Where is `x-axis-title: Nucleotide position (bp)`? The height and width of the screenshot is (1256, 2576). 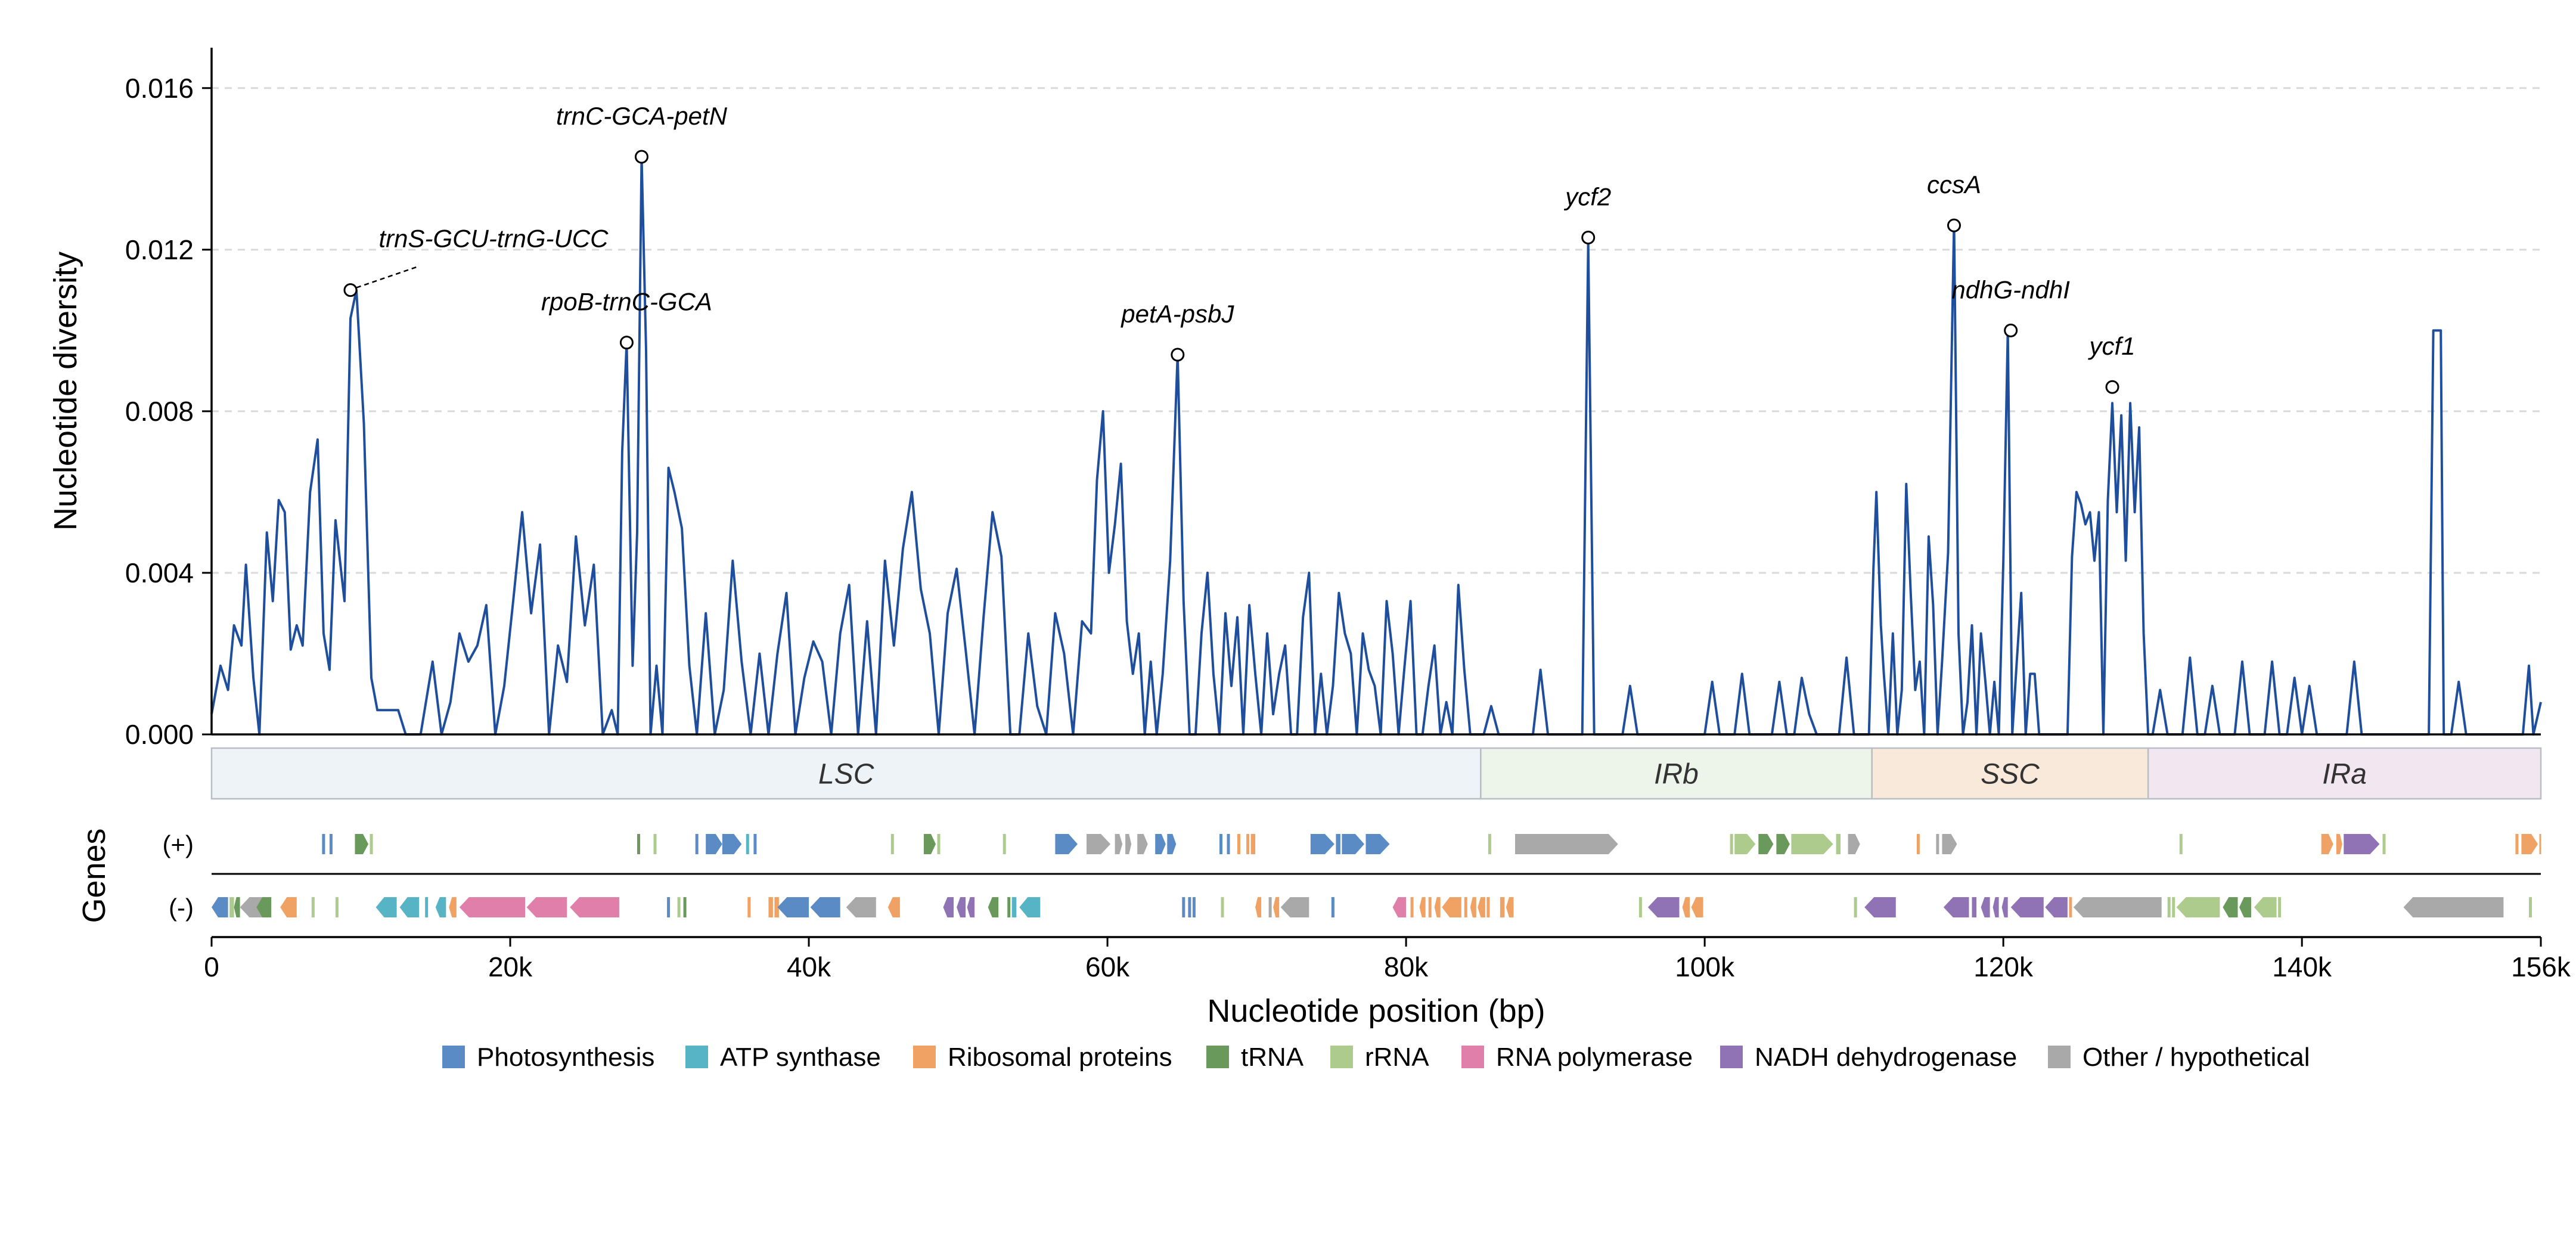
x-axis-title: Nucleotide position (bp) is located at coordinates (1376, 1011).